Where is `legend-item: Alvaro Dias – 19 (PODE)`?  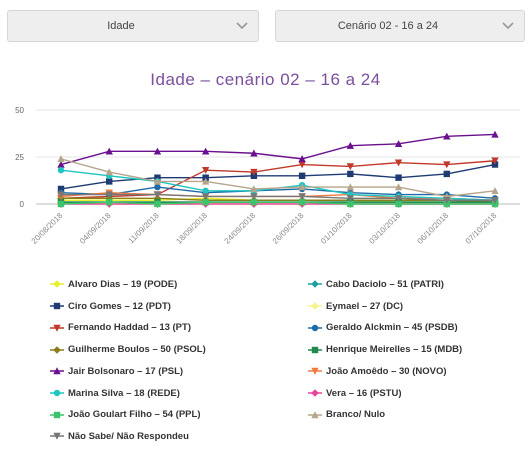
legend-item: Alvaro Dias – 19 (PODE) is located at coordinates (113, 285).